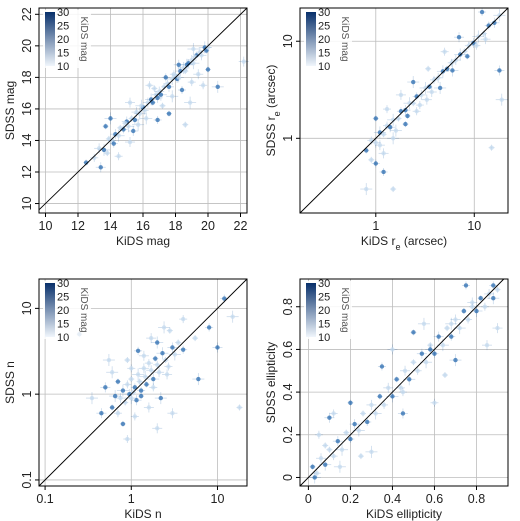 Image resolution: width=520 pixels, height=521 pixels. I want to click on y-tick-label: 18, so click(27, 77).